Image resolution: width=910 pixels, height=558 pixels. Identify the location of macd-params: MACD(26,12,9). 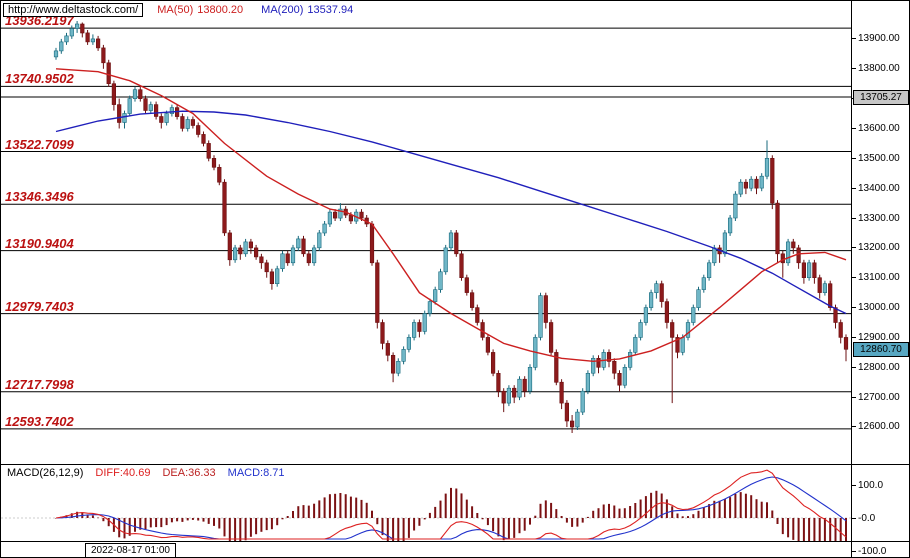
(45, 473).